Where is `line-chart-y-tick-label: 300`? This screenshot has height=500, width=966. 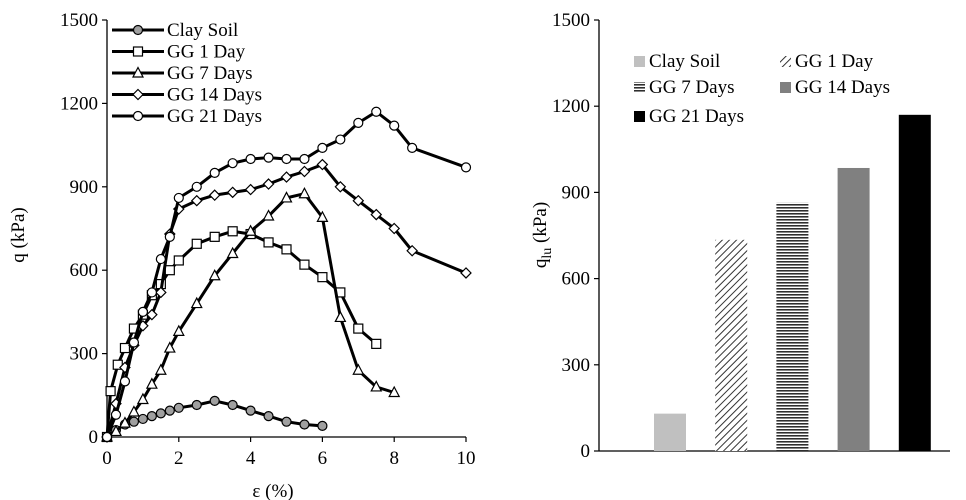
line-chart-y-tick-label: 300 is located at coordinates (84, 354).